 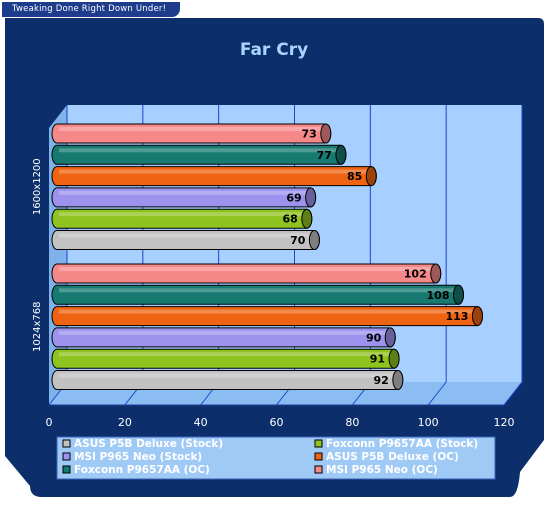 What do you see at coordinates (392, 457) in the screenshot?
I see `legend-label: ASUS P5B Deluxe (OC)` at bounding box center [392, 457].